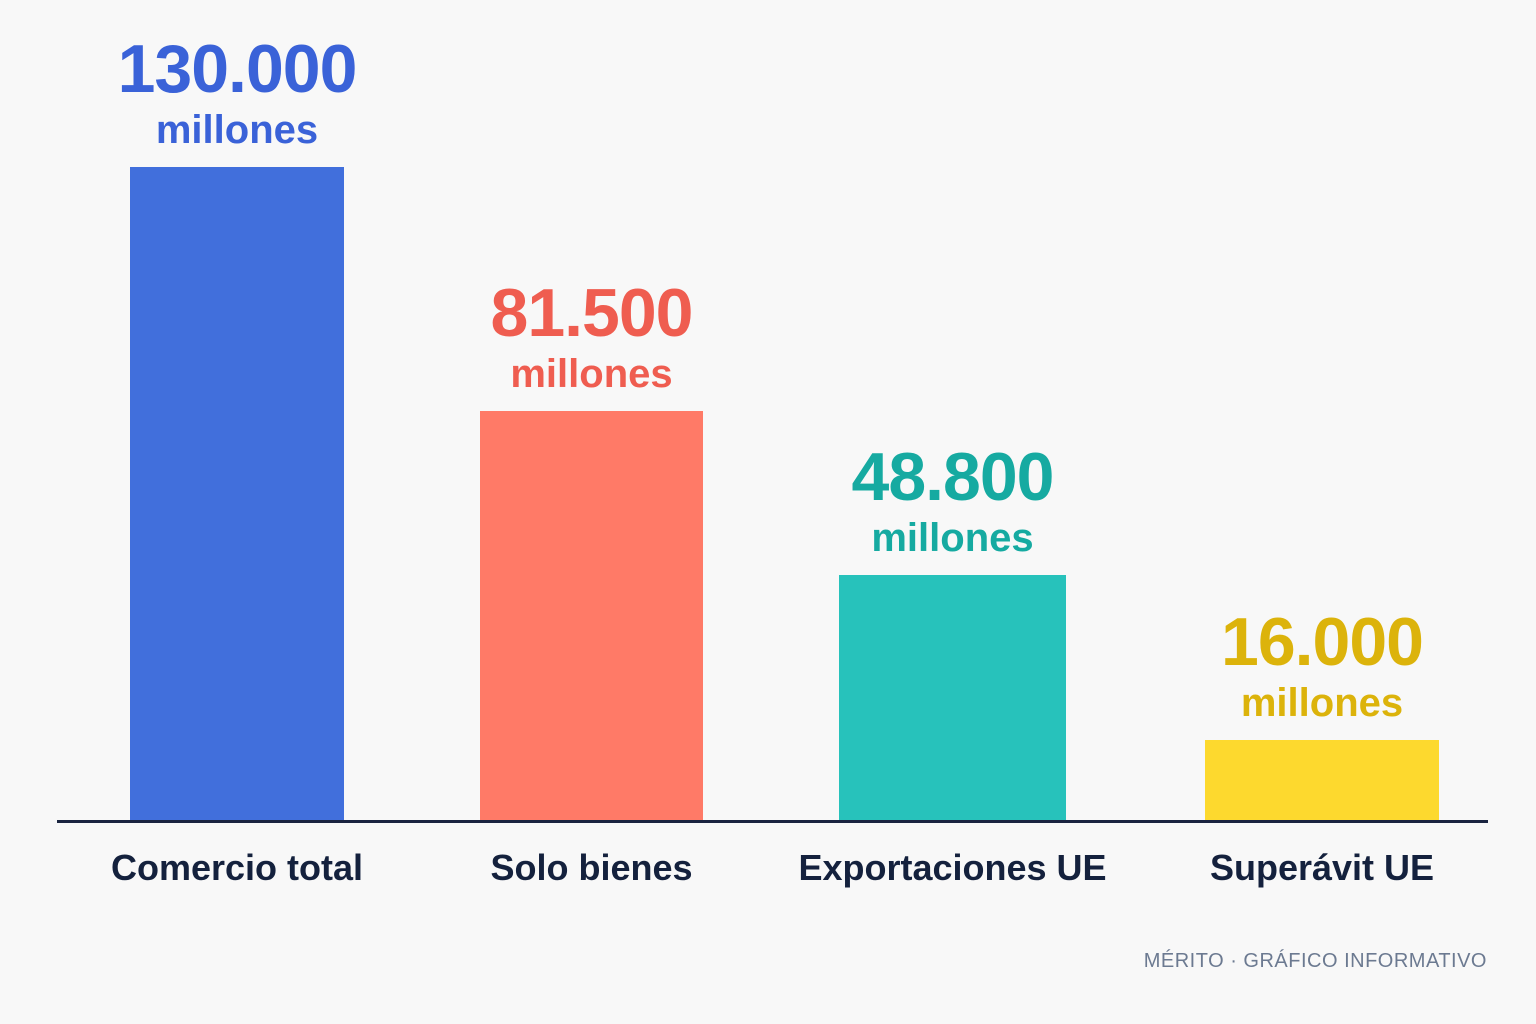 Image resolution: width=1536 pixels, height=1024 pixels. I want to click on value-label-4: 16.000, so click(1322, 642).